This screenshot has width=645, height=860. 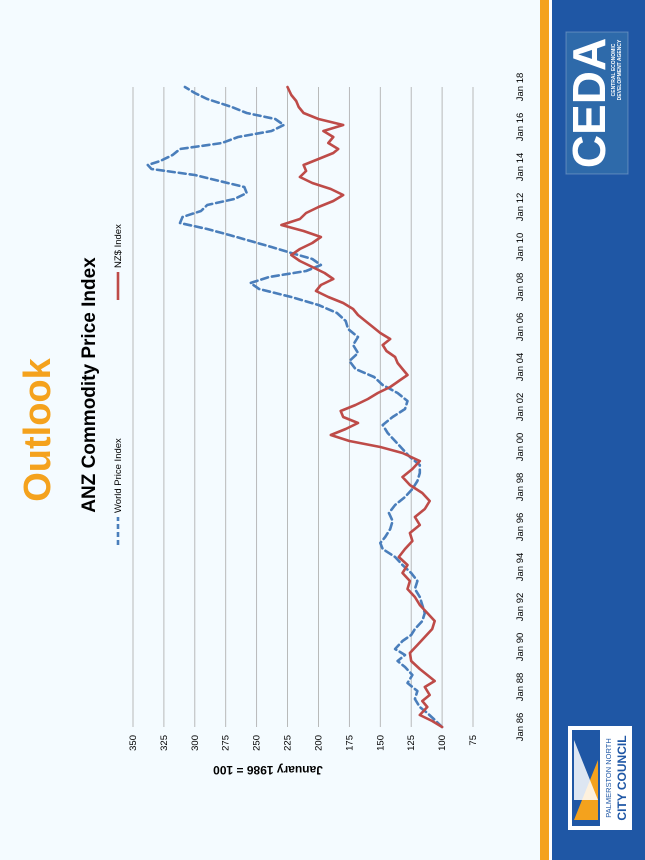 I want to click on orange-stripe, so click(x=544, y=430).